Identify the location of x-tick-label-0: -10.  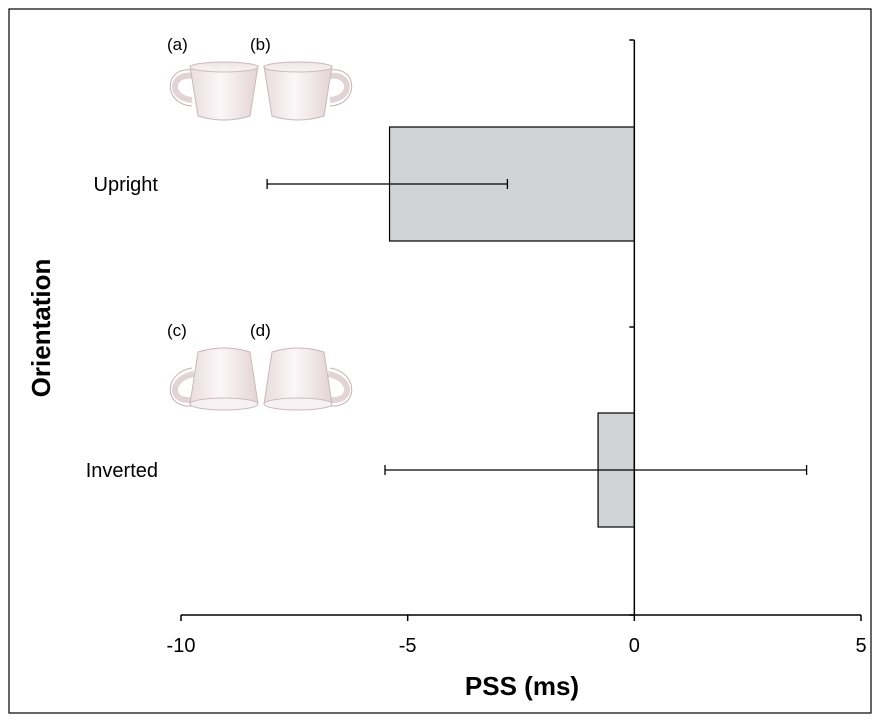
(181, 646).